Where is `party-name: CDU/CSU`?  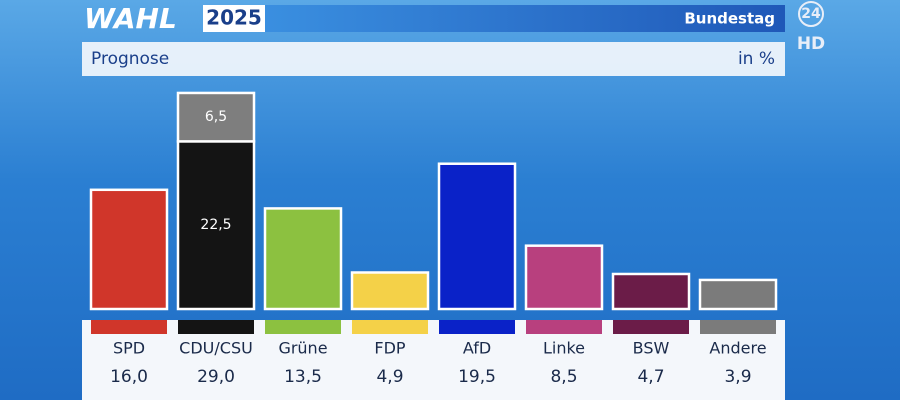
party-name: CDU/CSU is located at coordinates (216, 348).